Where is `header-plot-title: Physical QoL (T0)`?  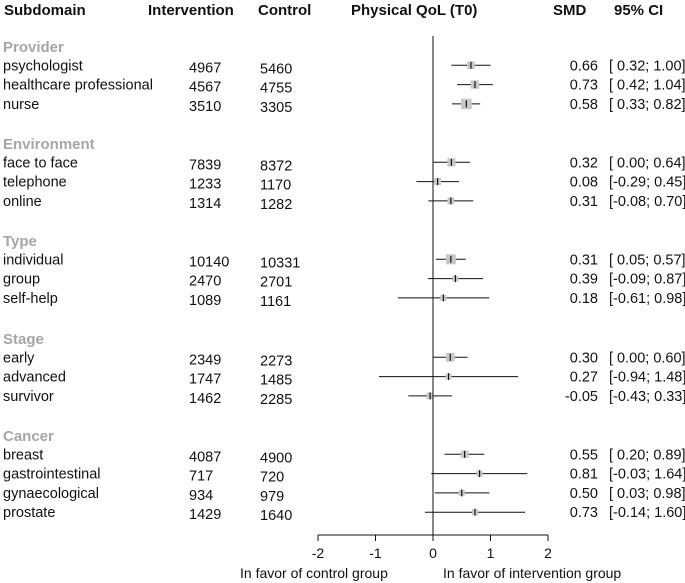
header-plot-title: Physical QoL (T0) is located at coordinates (414, 10).